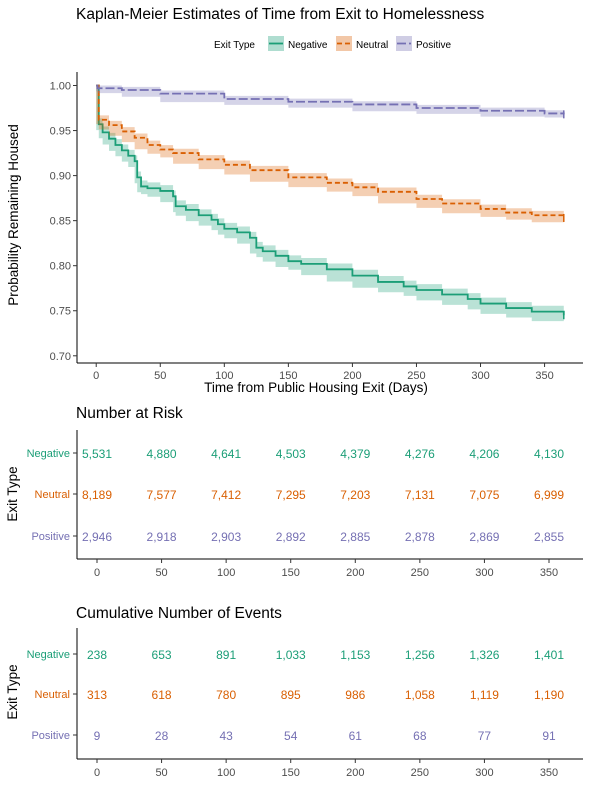  What do you see at coordinates (549, 736) in the screenshot?
I see `table-cell: 91` at bounding box center [549, 736].